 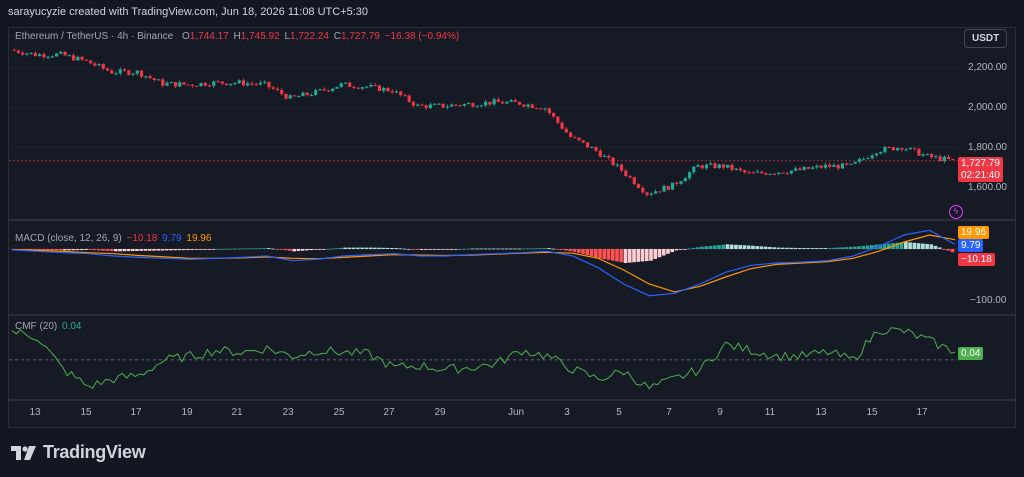 What do you see at coordinates (94, 36) in the screenshot?
I see `symbol-name: Ethereum / TetherUS · 4h · Binance` at bounding box center [94, 36].